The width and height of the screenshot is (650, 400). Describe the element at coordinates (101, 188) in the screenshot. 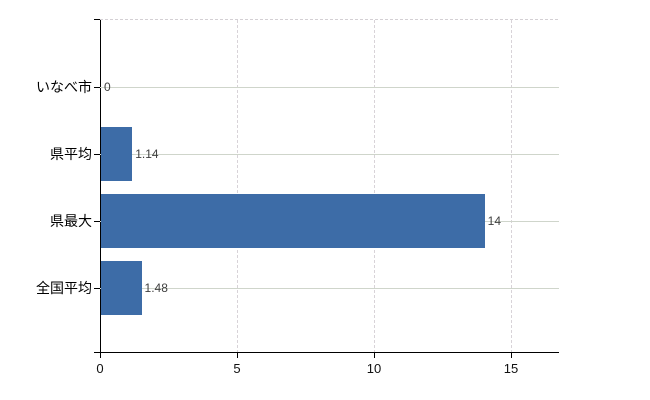

I see `y-axis-line` at that location.